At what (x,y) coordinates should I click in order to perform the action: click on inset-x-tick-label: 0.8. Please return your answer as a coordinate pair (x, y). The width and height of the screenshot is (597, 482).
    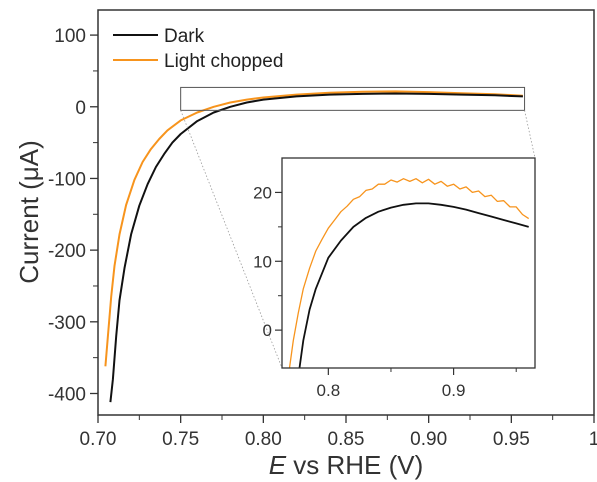
    Looking at the image, I should click on (329, 390).